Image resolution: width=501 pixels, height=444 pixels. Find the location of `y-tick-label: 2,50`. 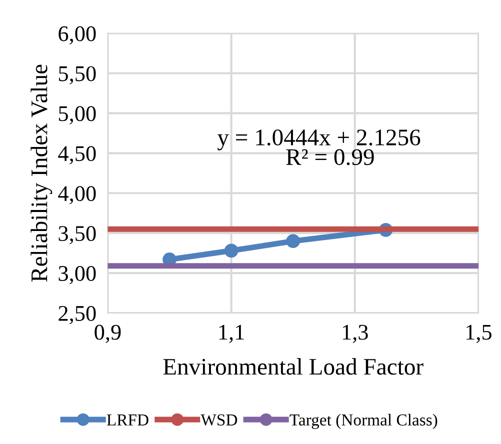

y-tick-label: 2,50 is located at coordinates (77, 315).